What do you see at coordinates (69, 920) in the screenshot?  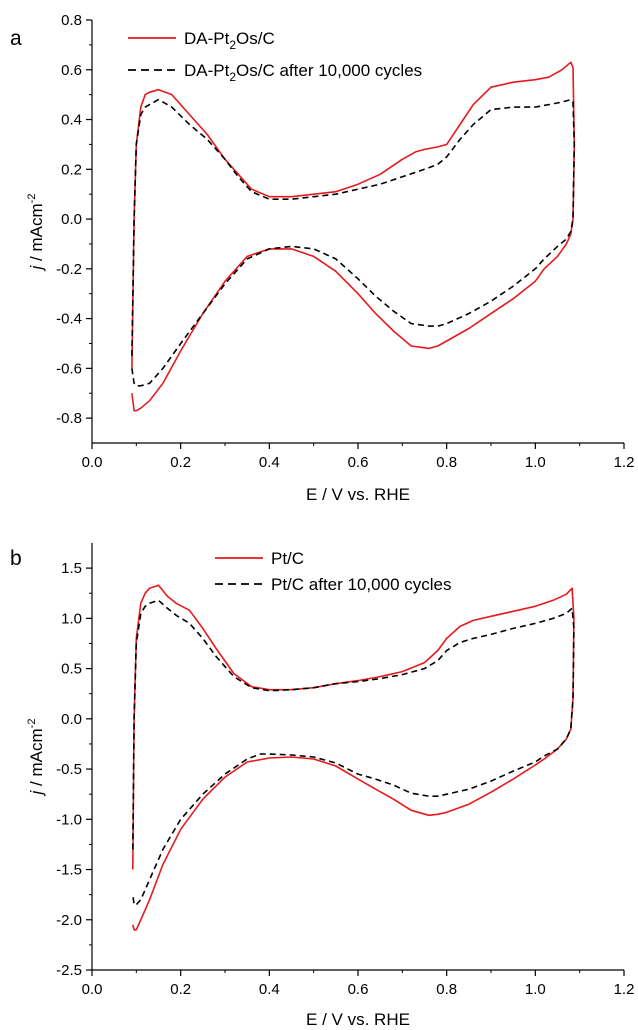 I see `y-tick-label: -2.0` at bounding box center [69, 920].